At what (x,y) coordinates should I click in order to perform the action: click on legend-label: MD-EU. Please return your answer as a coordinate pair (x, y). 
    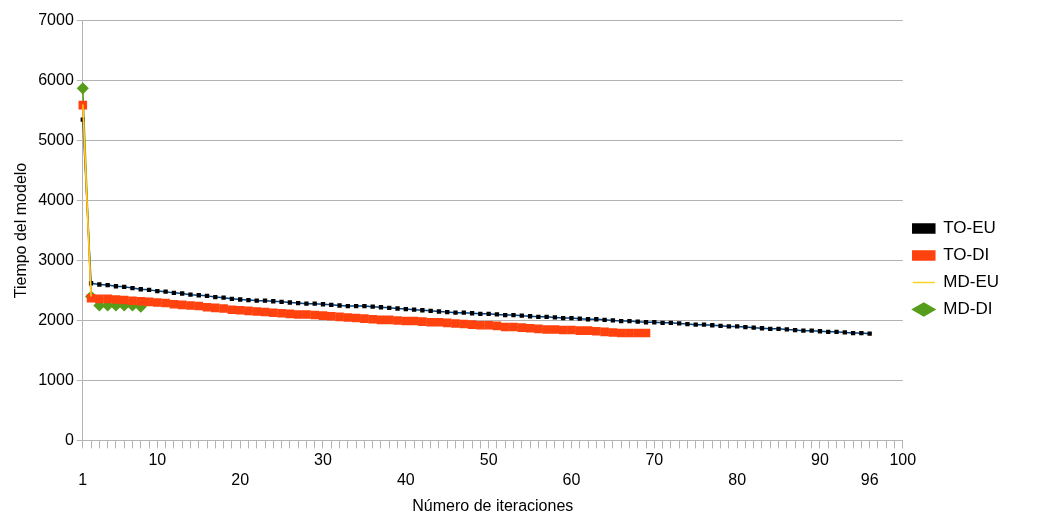
    Looking at the image, I should click on (971, 282).